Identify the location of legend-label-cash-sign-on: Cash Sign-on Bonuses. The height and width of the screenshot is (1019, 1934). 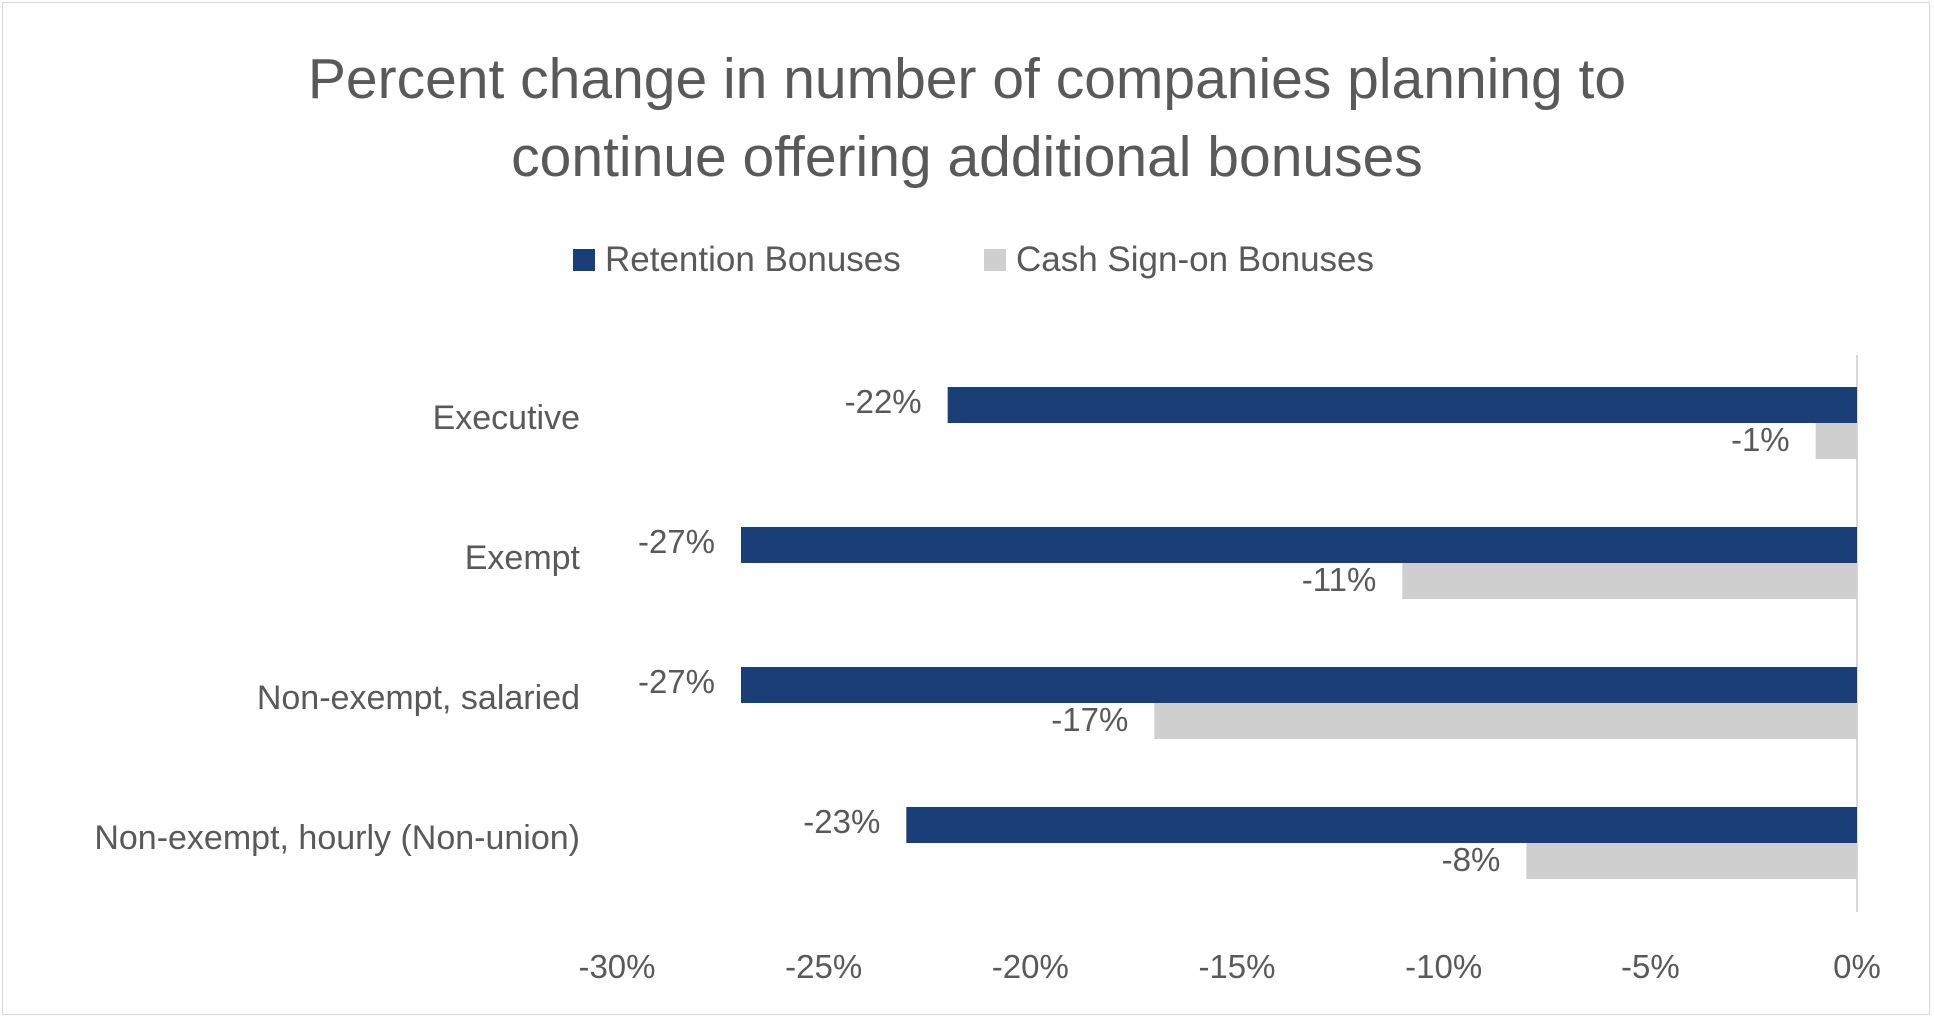
(1195, 259).